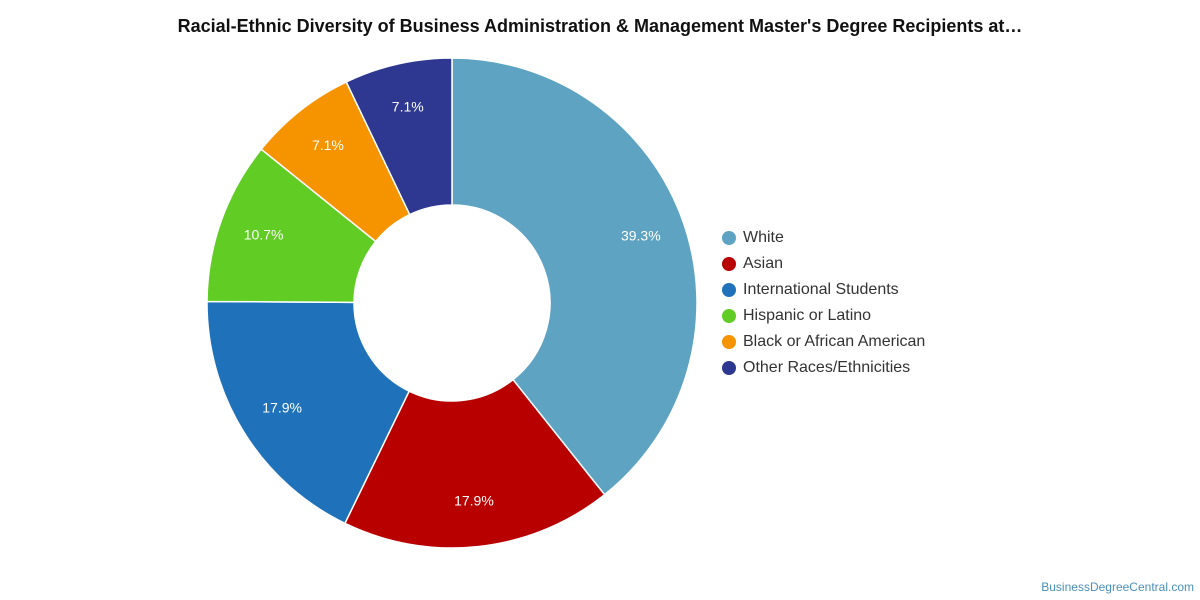 Image resolution: width=1200 pixels, height=600 pixels. What do you see at coordinates (264, 235) in the screenshot?
I see `slice-label-hispanic-or-latino: 10.7%` at bounding box center [264, 235].